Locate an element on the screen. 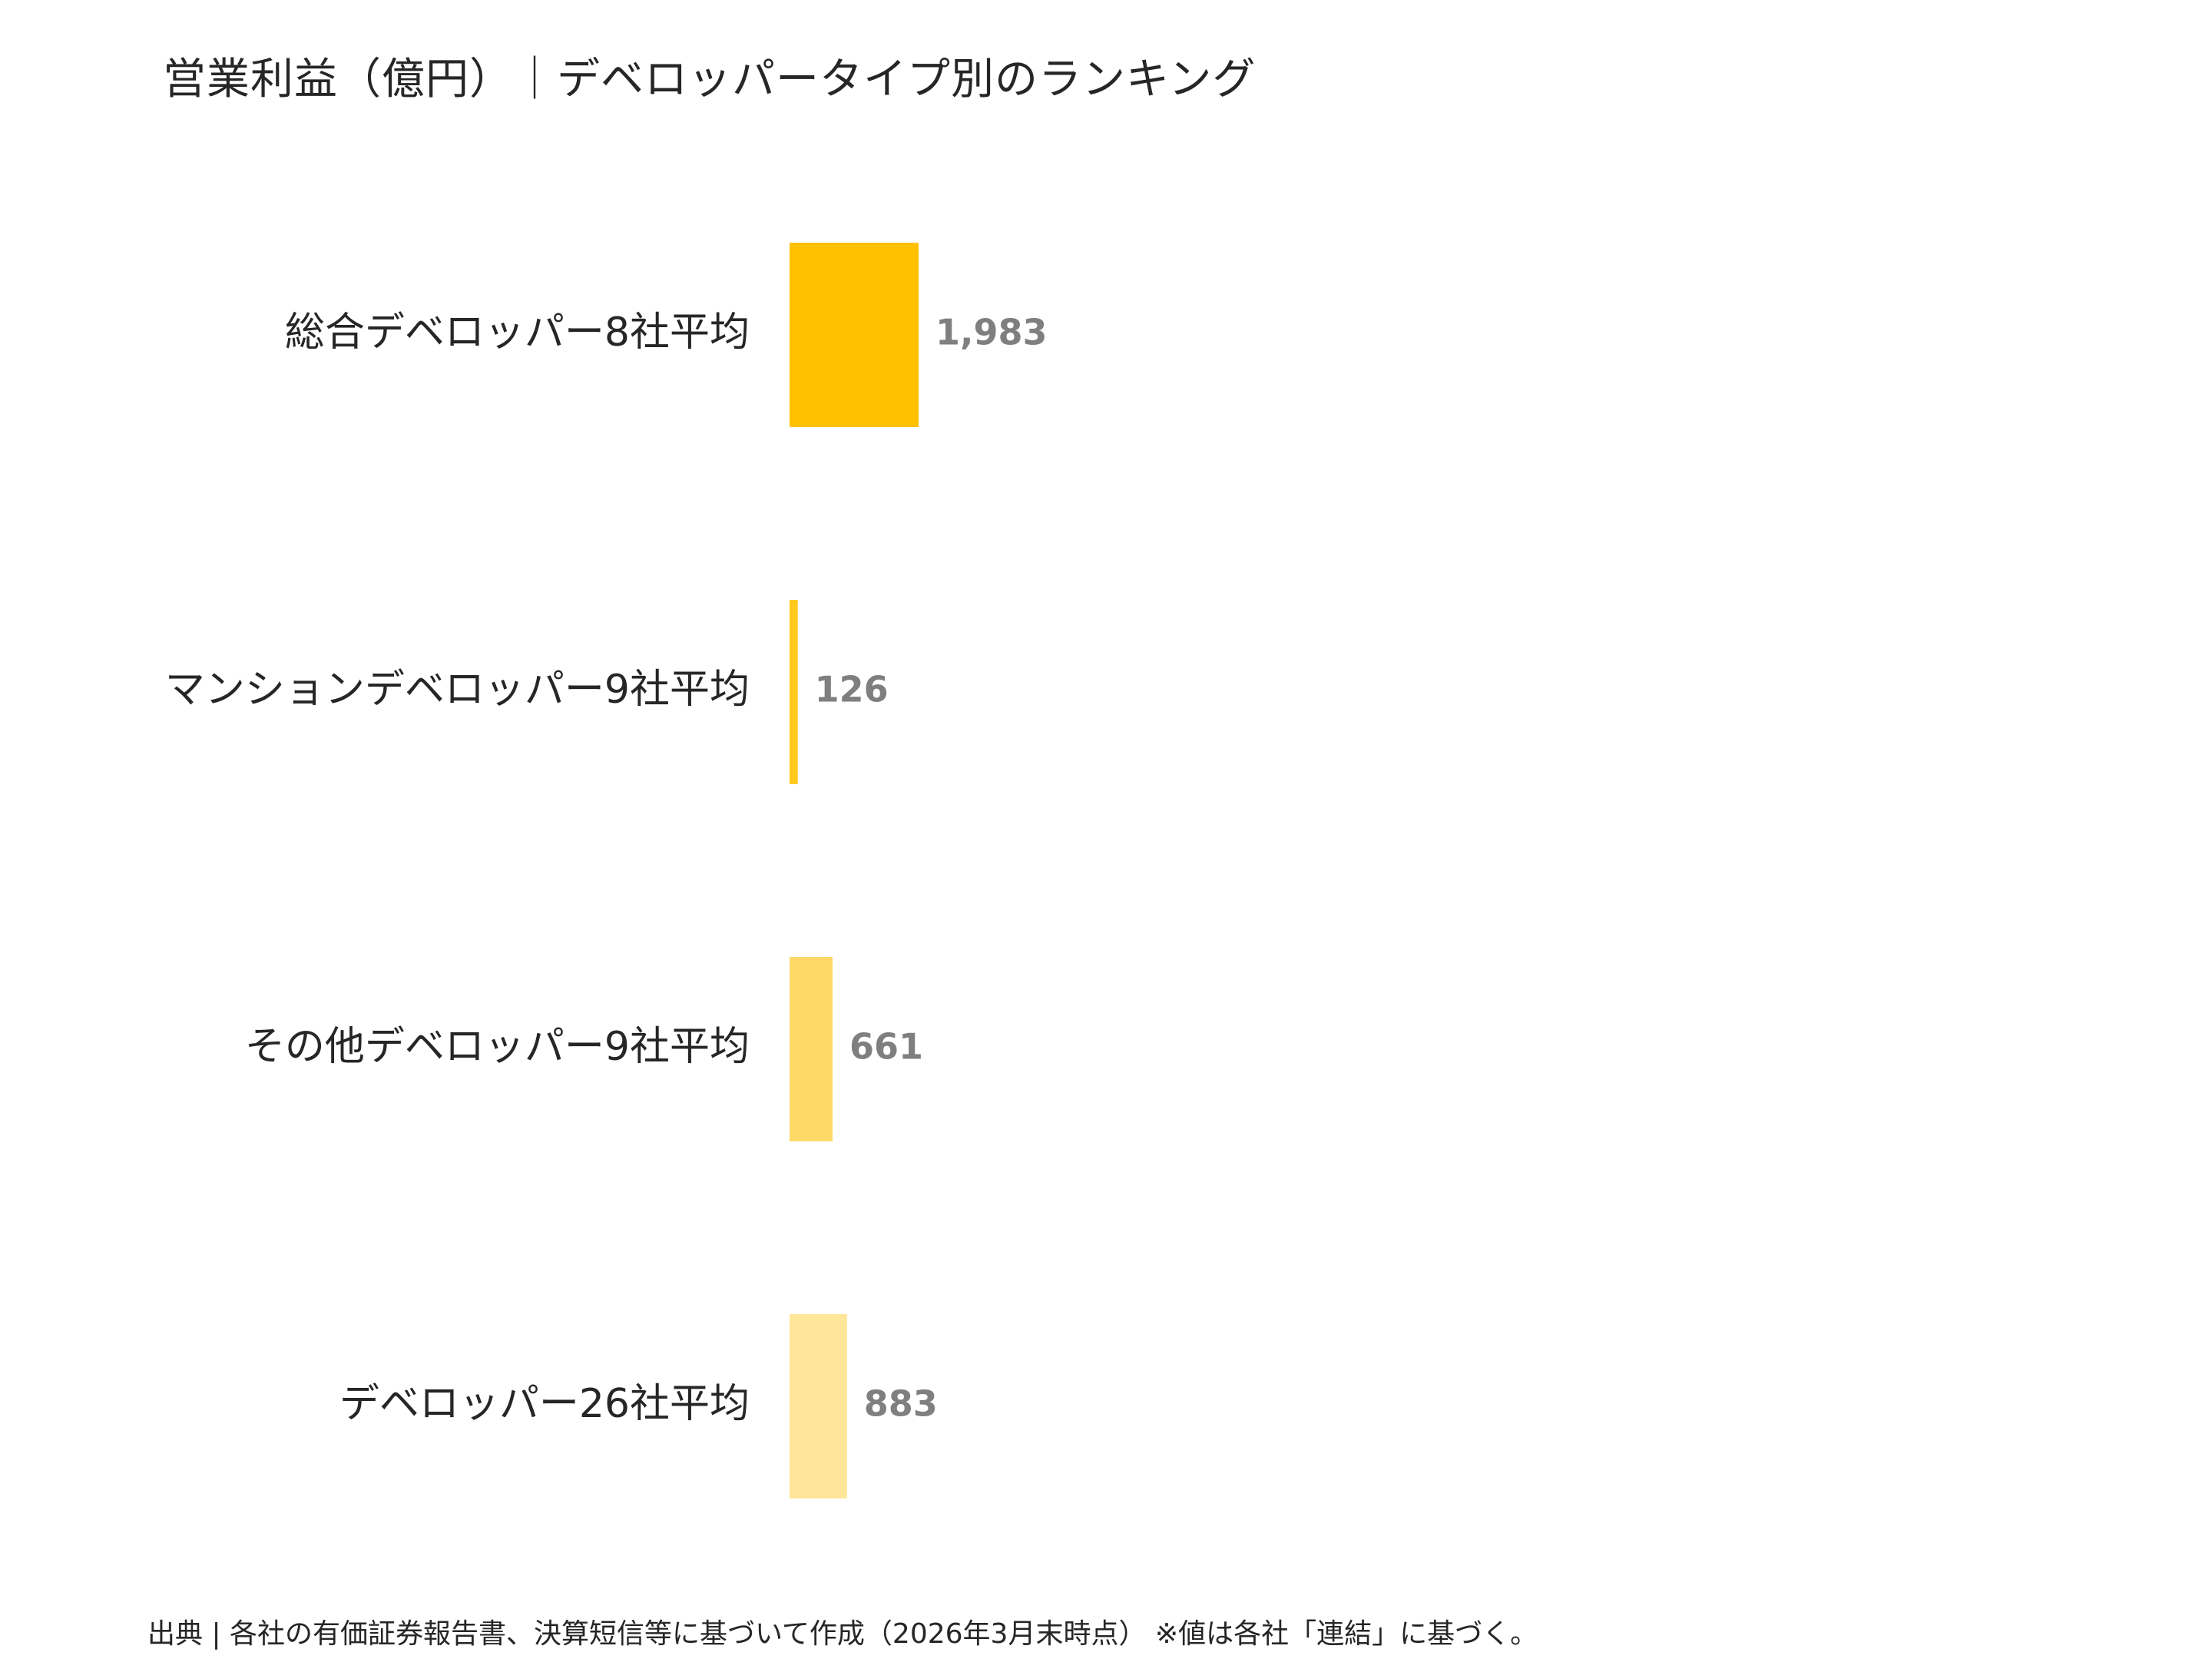  category-label: マンションデベロッパー9社平均 is located at coordinates (458, 690).